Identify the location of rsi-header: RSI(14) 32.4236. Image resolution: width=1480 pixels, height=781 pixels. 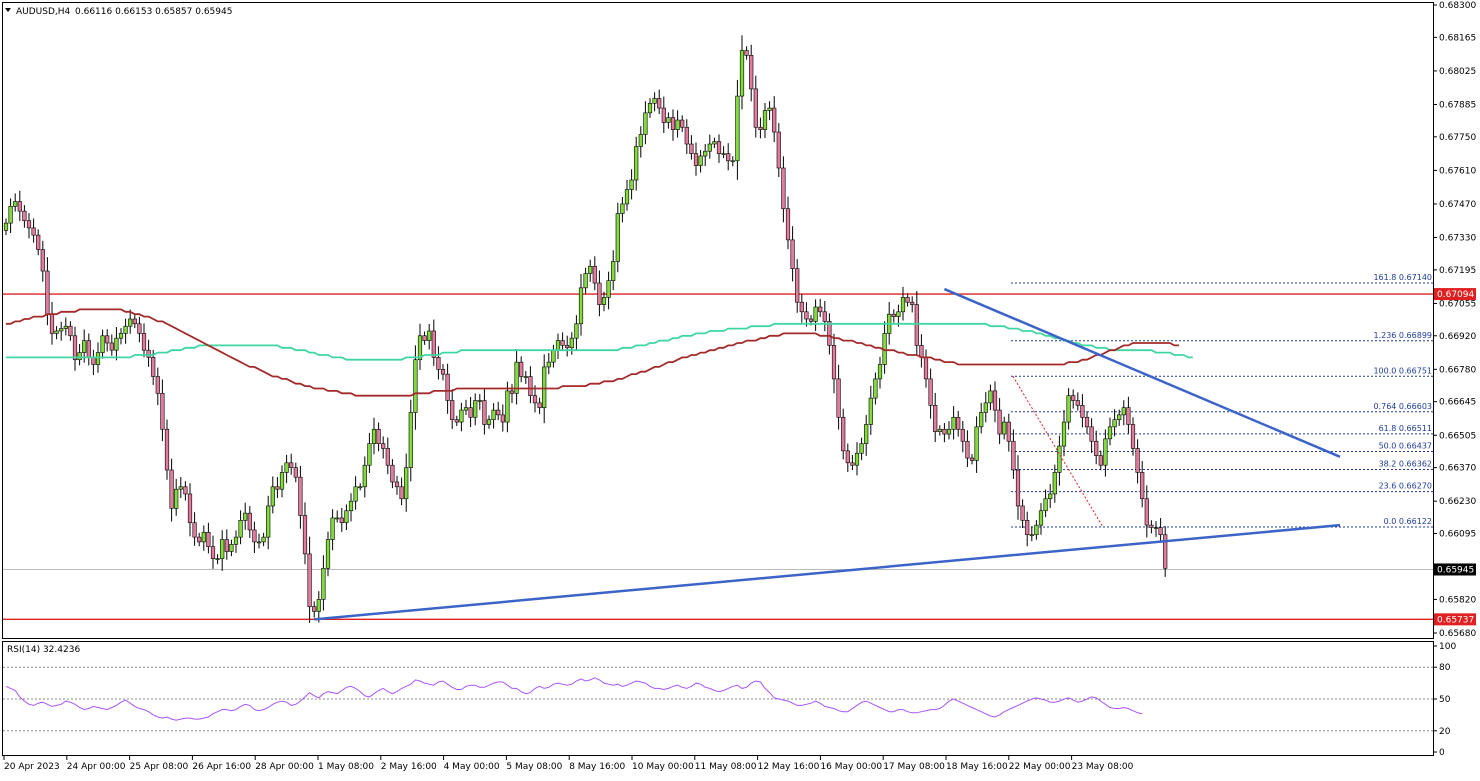
(43, 650).